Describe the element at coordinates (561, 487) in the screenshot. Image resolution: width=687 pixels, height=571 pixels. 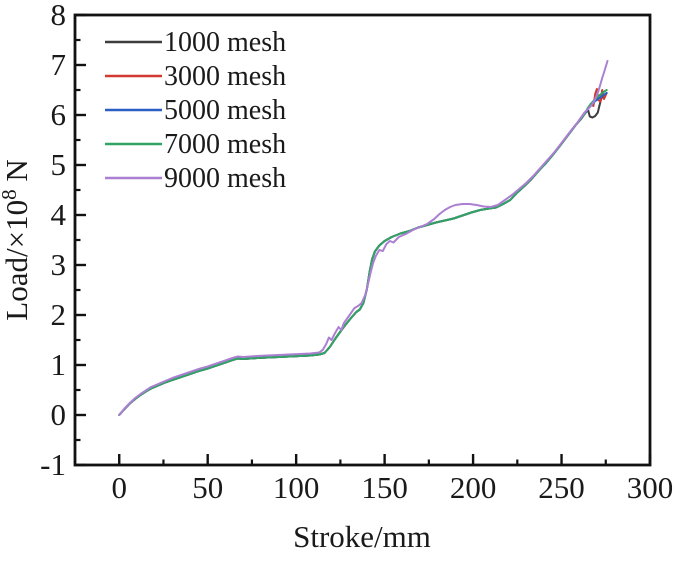
I see `x-axis-tick-label: 250` at that location.